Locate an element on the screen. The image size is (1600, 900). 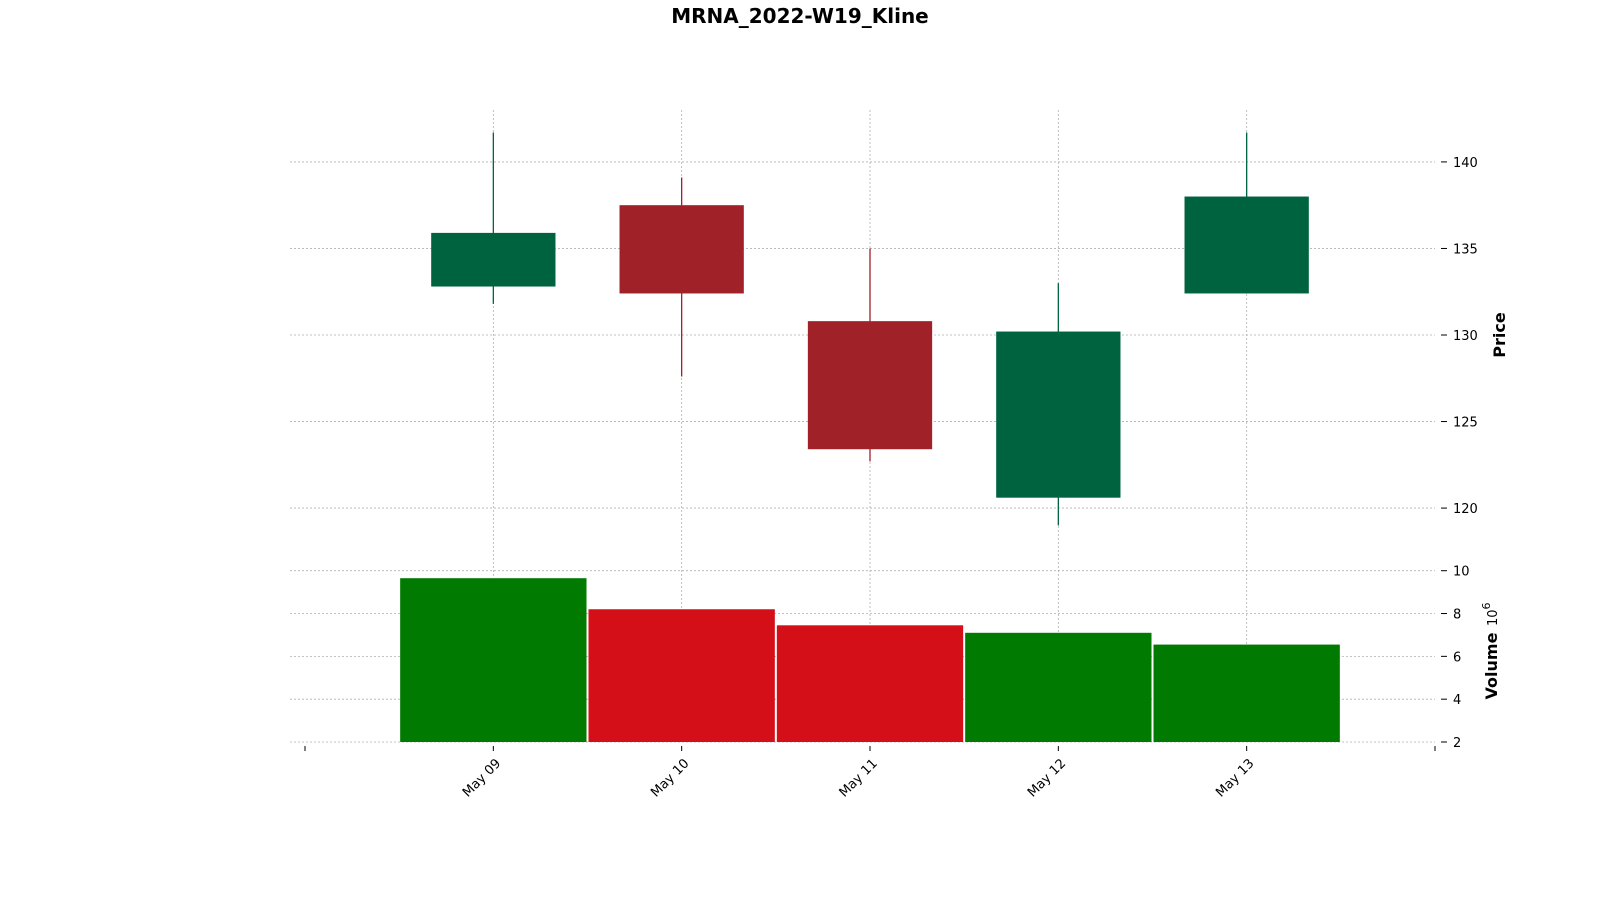
volume-tick-label: 6 is located at coordinates (1457, 657).